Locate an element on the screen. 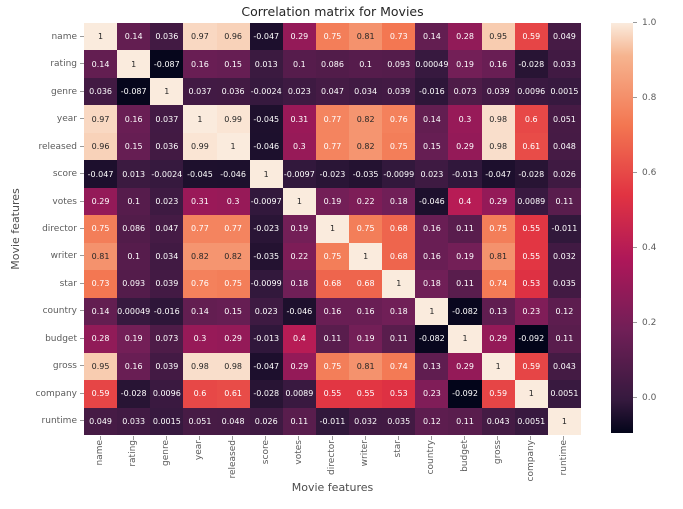  heatmap-cell: 0.77 is located at coordinates (332, 146).